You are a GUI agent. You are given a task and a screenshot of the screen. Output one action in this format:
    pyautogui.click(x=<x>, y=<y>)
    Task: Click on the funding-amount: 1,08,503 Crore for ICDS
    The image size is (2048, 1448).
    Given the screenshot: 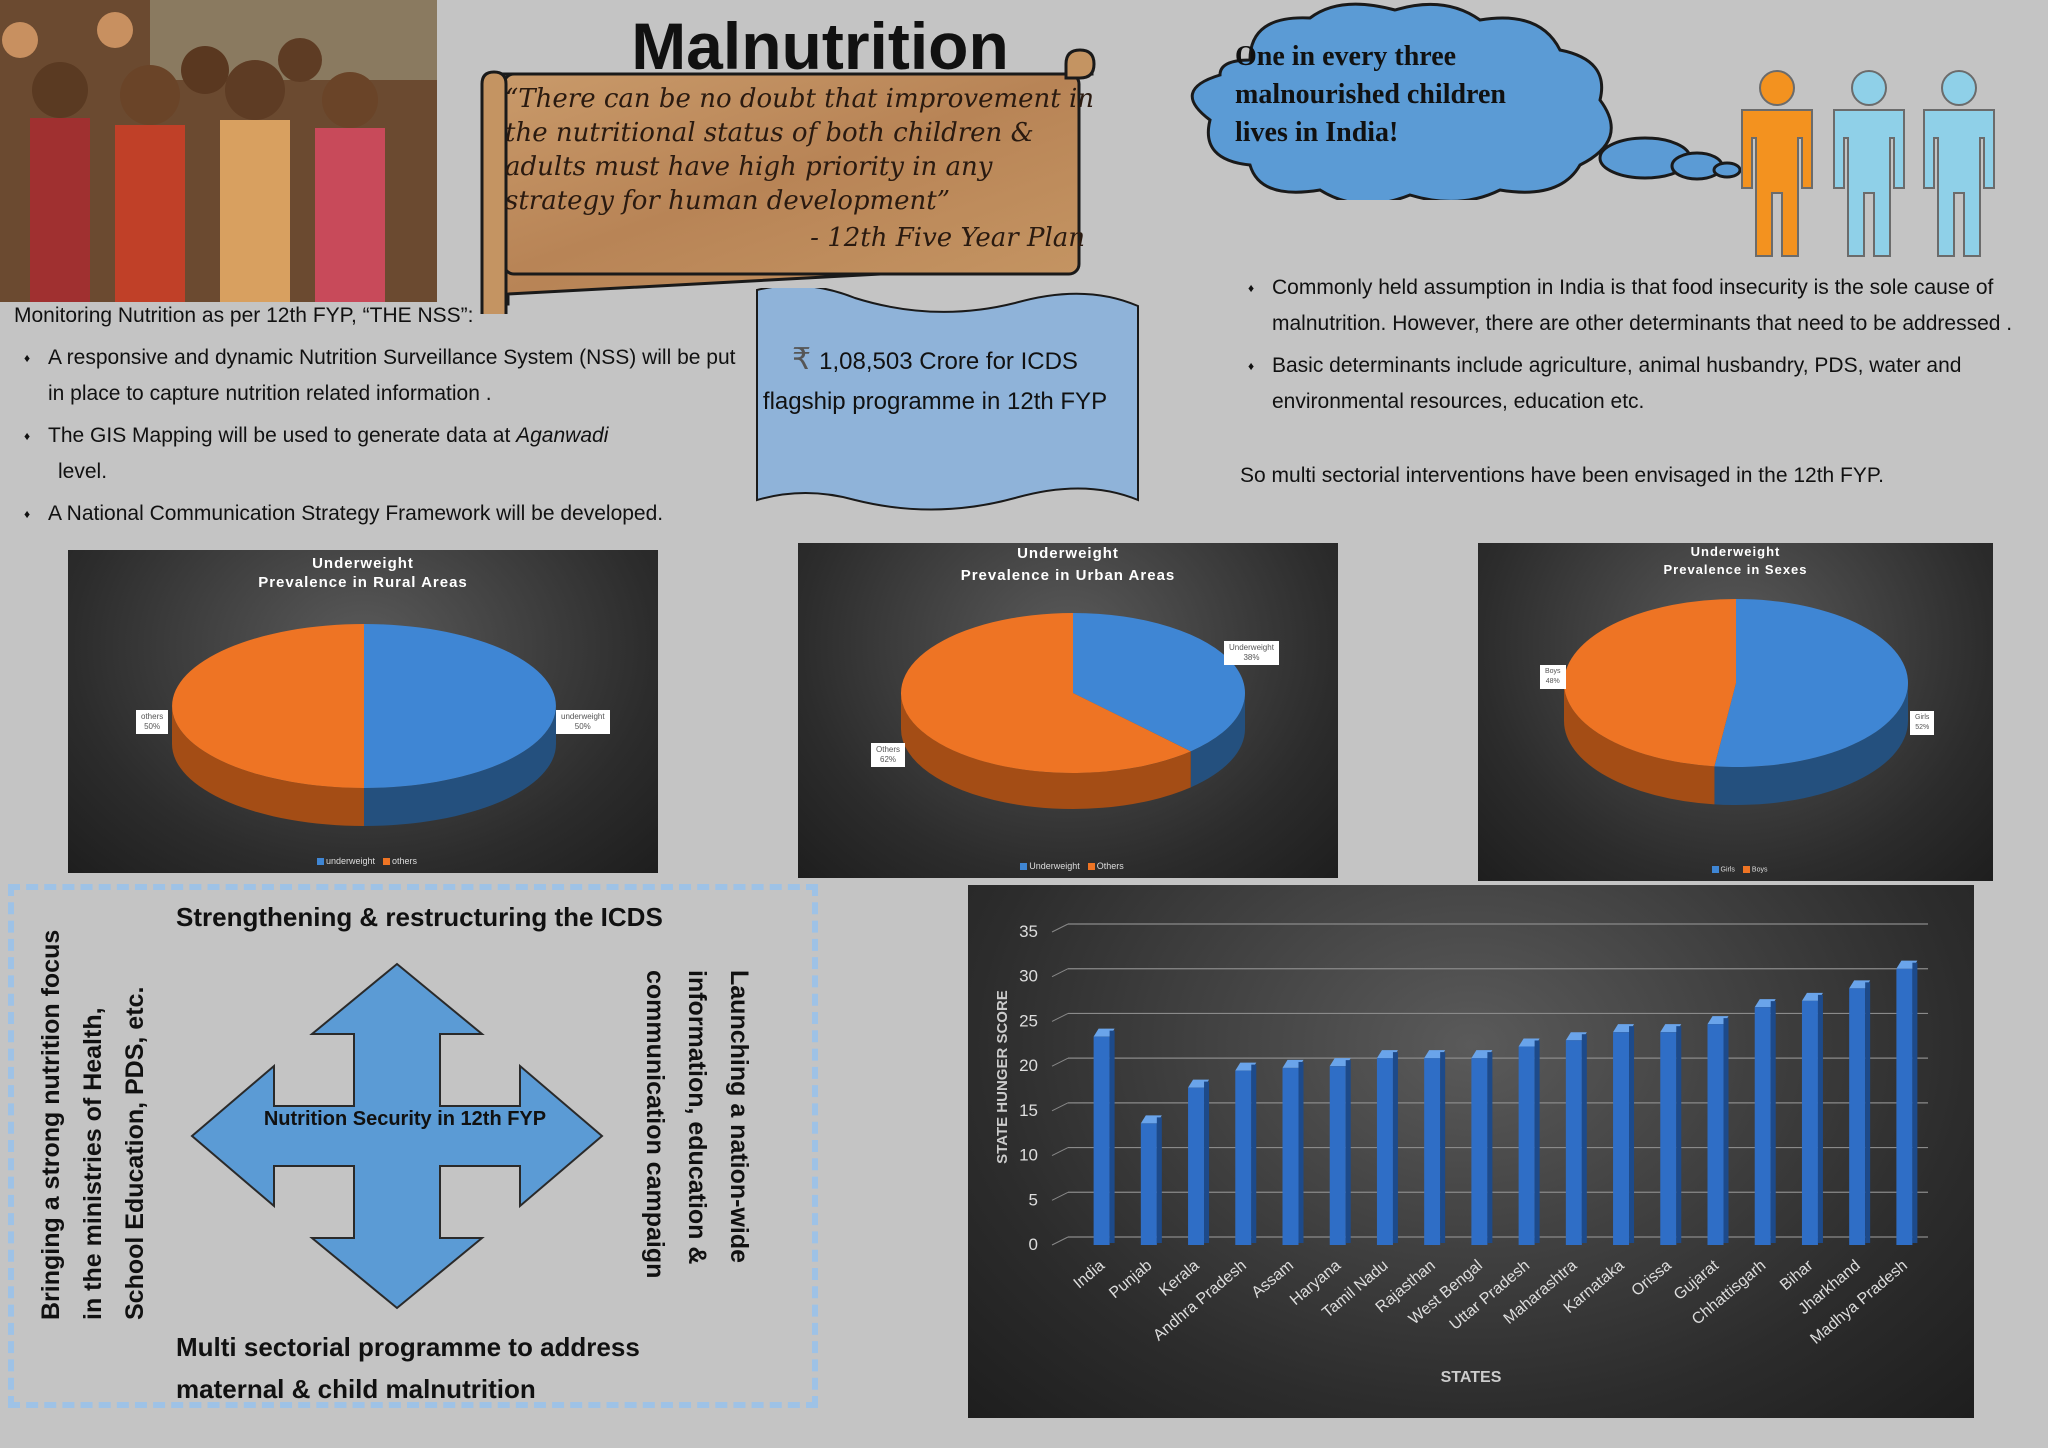 What is the action you would take?
    pyautogui.click(x=948, y=361)
    